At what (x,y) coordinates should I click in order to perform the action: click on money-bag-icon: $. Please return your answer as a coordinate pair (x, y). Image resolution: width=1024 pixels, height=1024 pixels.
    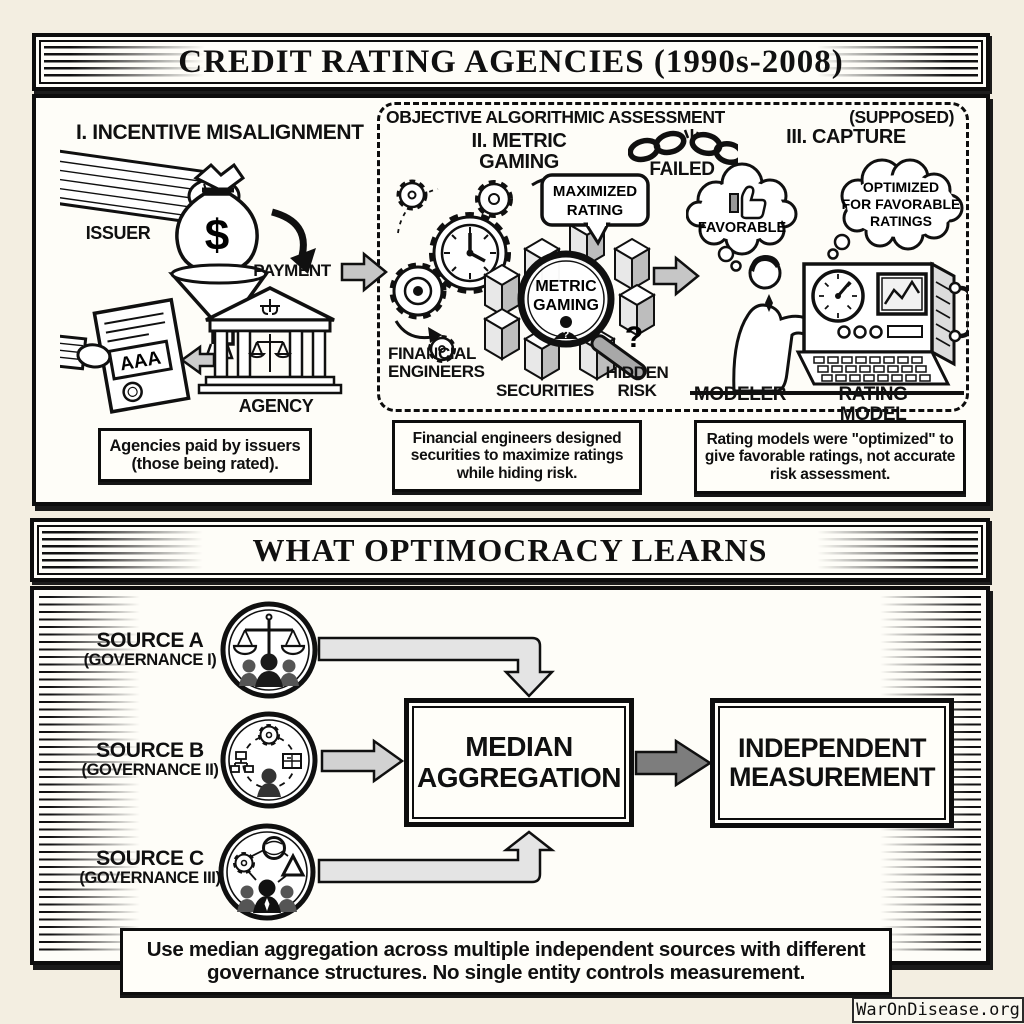
    Looking at the image, I should click on (217, 218).